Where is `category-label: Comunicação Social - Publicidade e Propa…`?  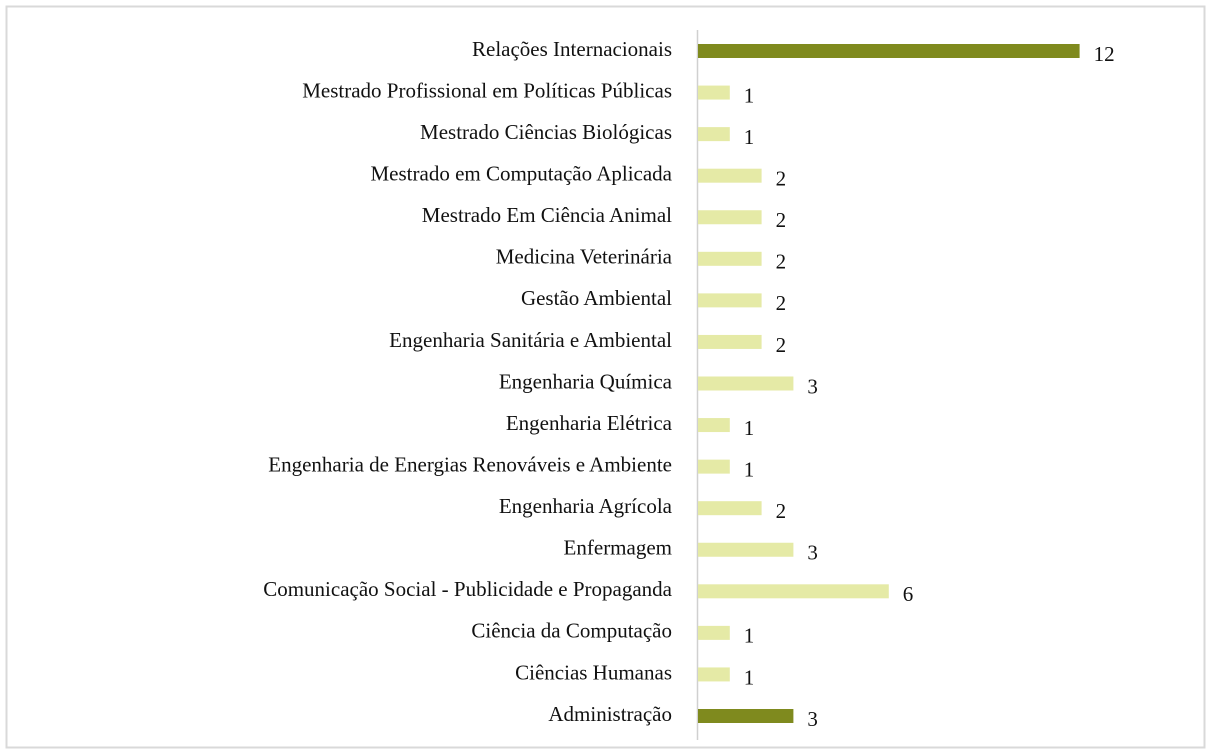
category-label: Comunicação Social - Publicidade e Propa… is located at coordinates (467, 589).